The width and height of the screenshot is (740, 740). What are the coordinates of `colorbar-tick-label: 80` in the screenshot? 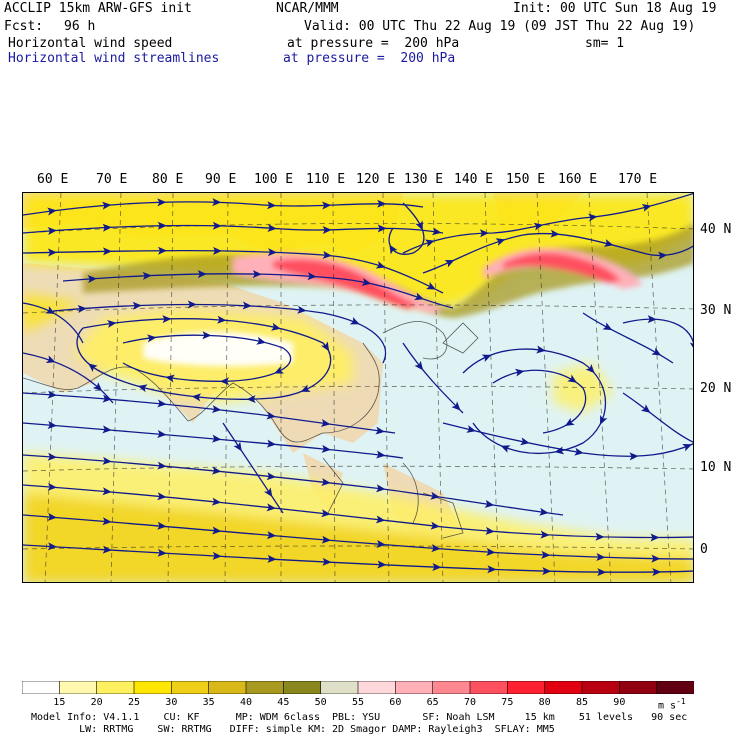 It's located at (544, 702).